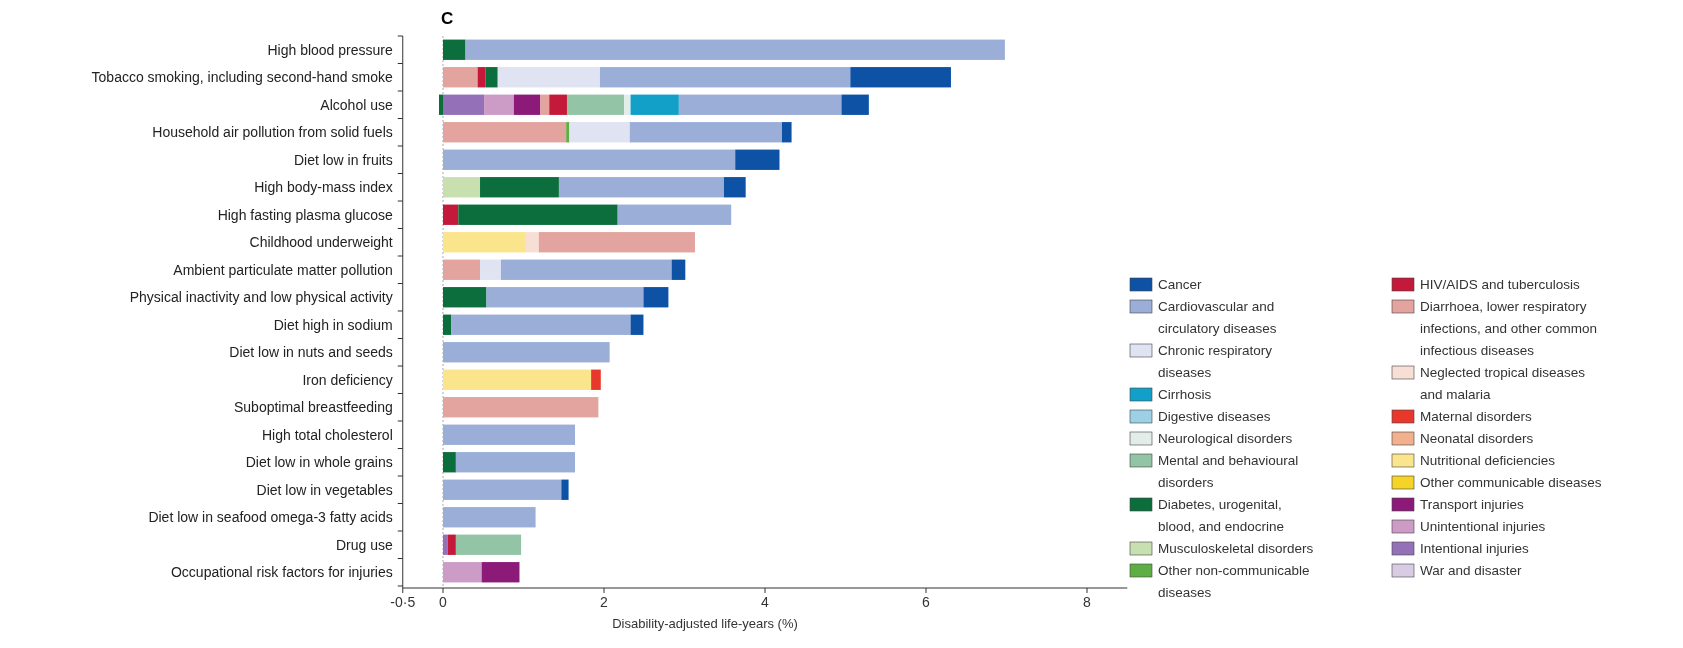 The width and height of the screenshot is (1683, 648). What do you see at coordinates (327, 434) in the screenshot?
I see `y-tick-label: High total cholesterol` at bounding box center [327, 434].